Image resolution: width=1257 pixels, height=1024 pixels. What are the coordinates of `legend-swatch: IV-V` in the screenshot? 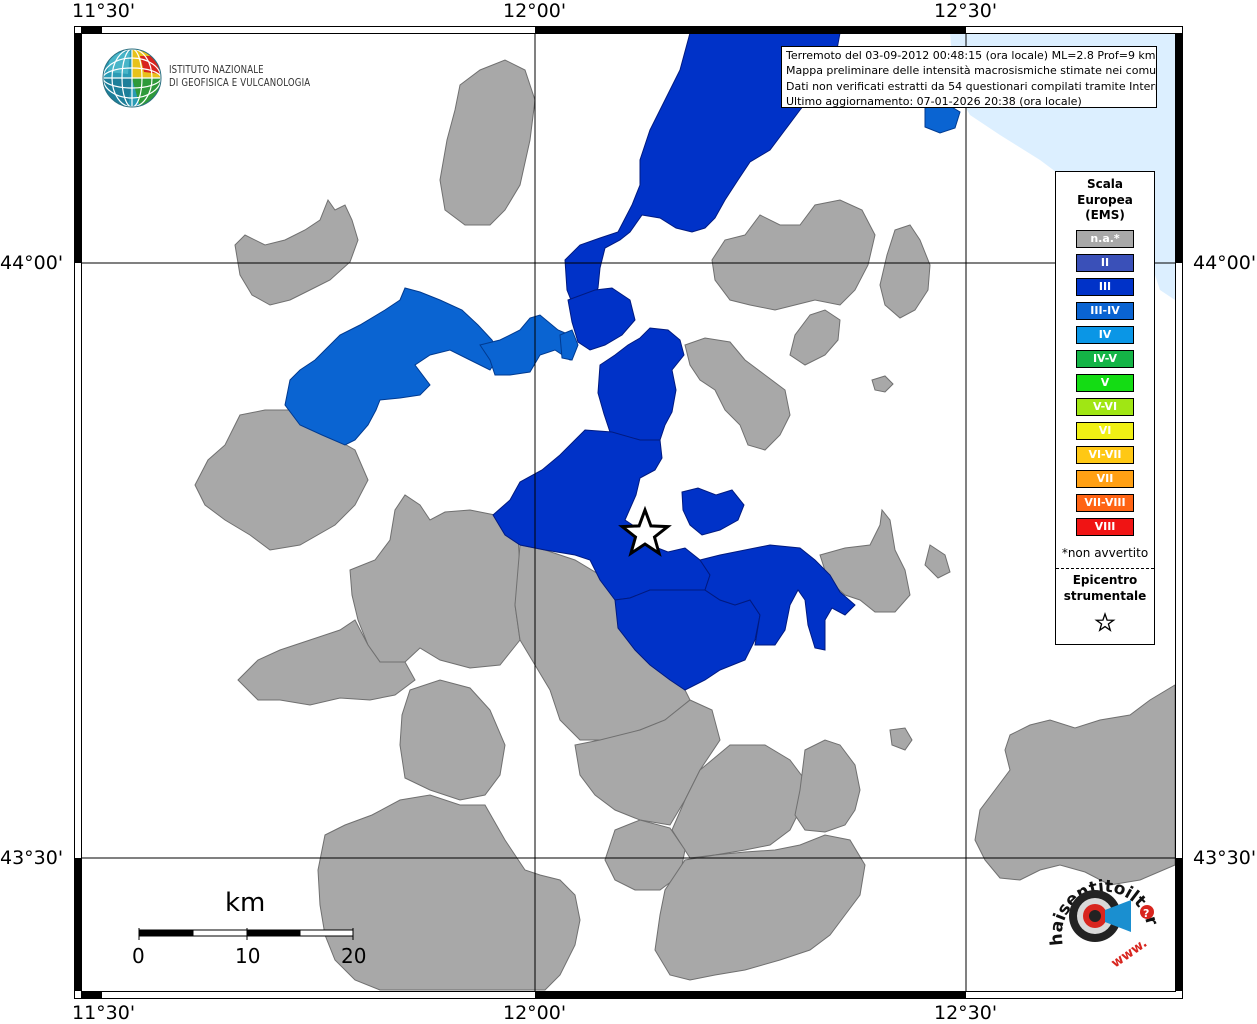 It's located at (1105, 359).